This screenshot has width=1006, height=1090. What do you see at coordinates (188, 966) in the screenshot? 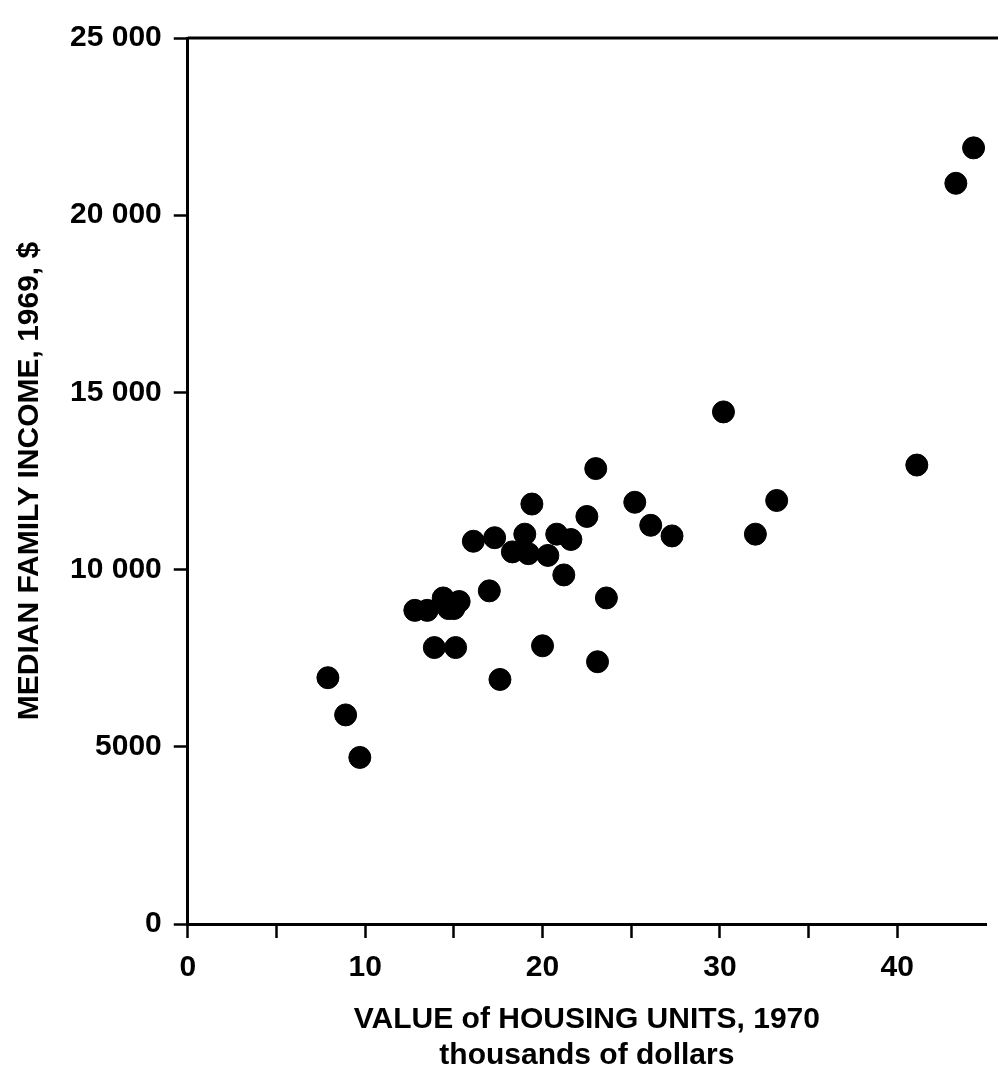
I see `x-tick-label: 0` at bounding box center [188, 966].